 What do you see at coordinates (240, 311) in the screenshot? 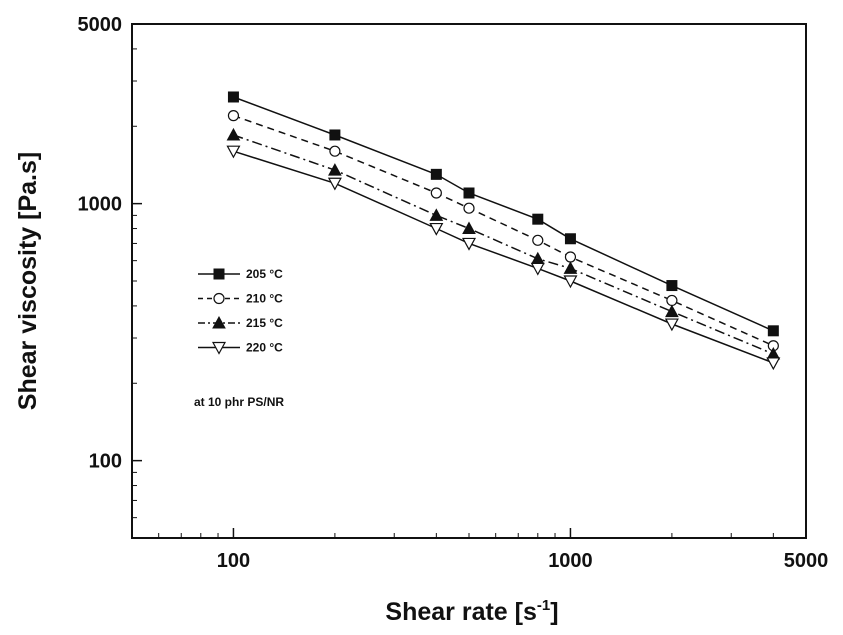
I see `legend: 205 °C 210 °C 215 °C 220 °C` at bounding box center [240, 311].